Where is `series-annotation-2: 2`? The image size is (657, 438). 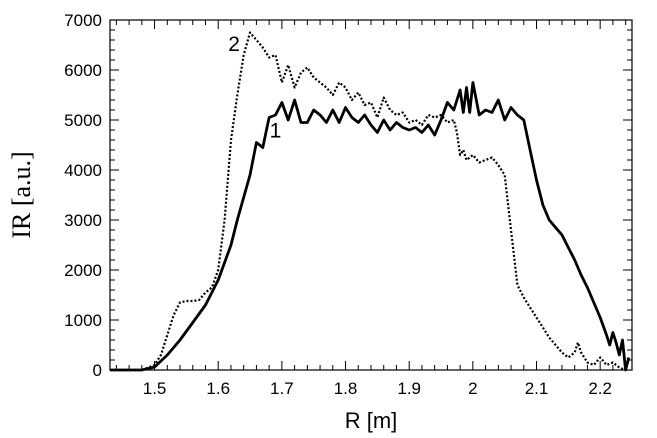
series-annotation-2: 2 is located at coordinates (234, 44).